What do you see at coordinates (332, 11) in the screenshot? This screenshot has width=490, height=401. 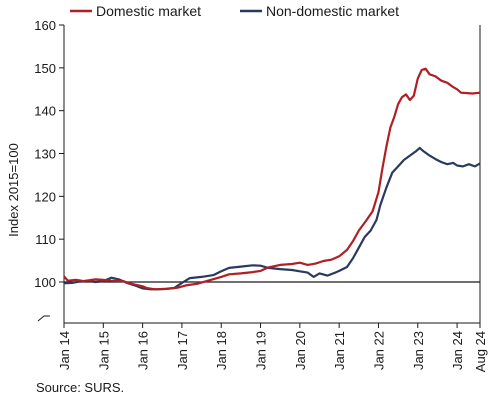 I see `legend-label: Non-domestic market` at bounding box center [332, 11].